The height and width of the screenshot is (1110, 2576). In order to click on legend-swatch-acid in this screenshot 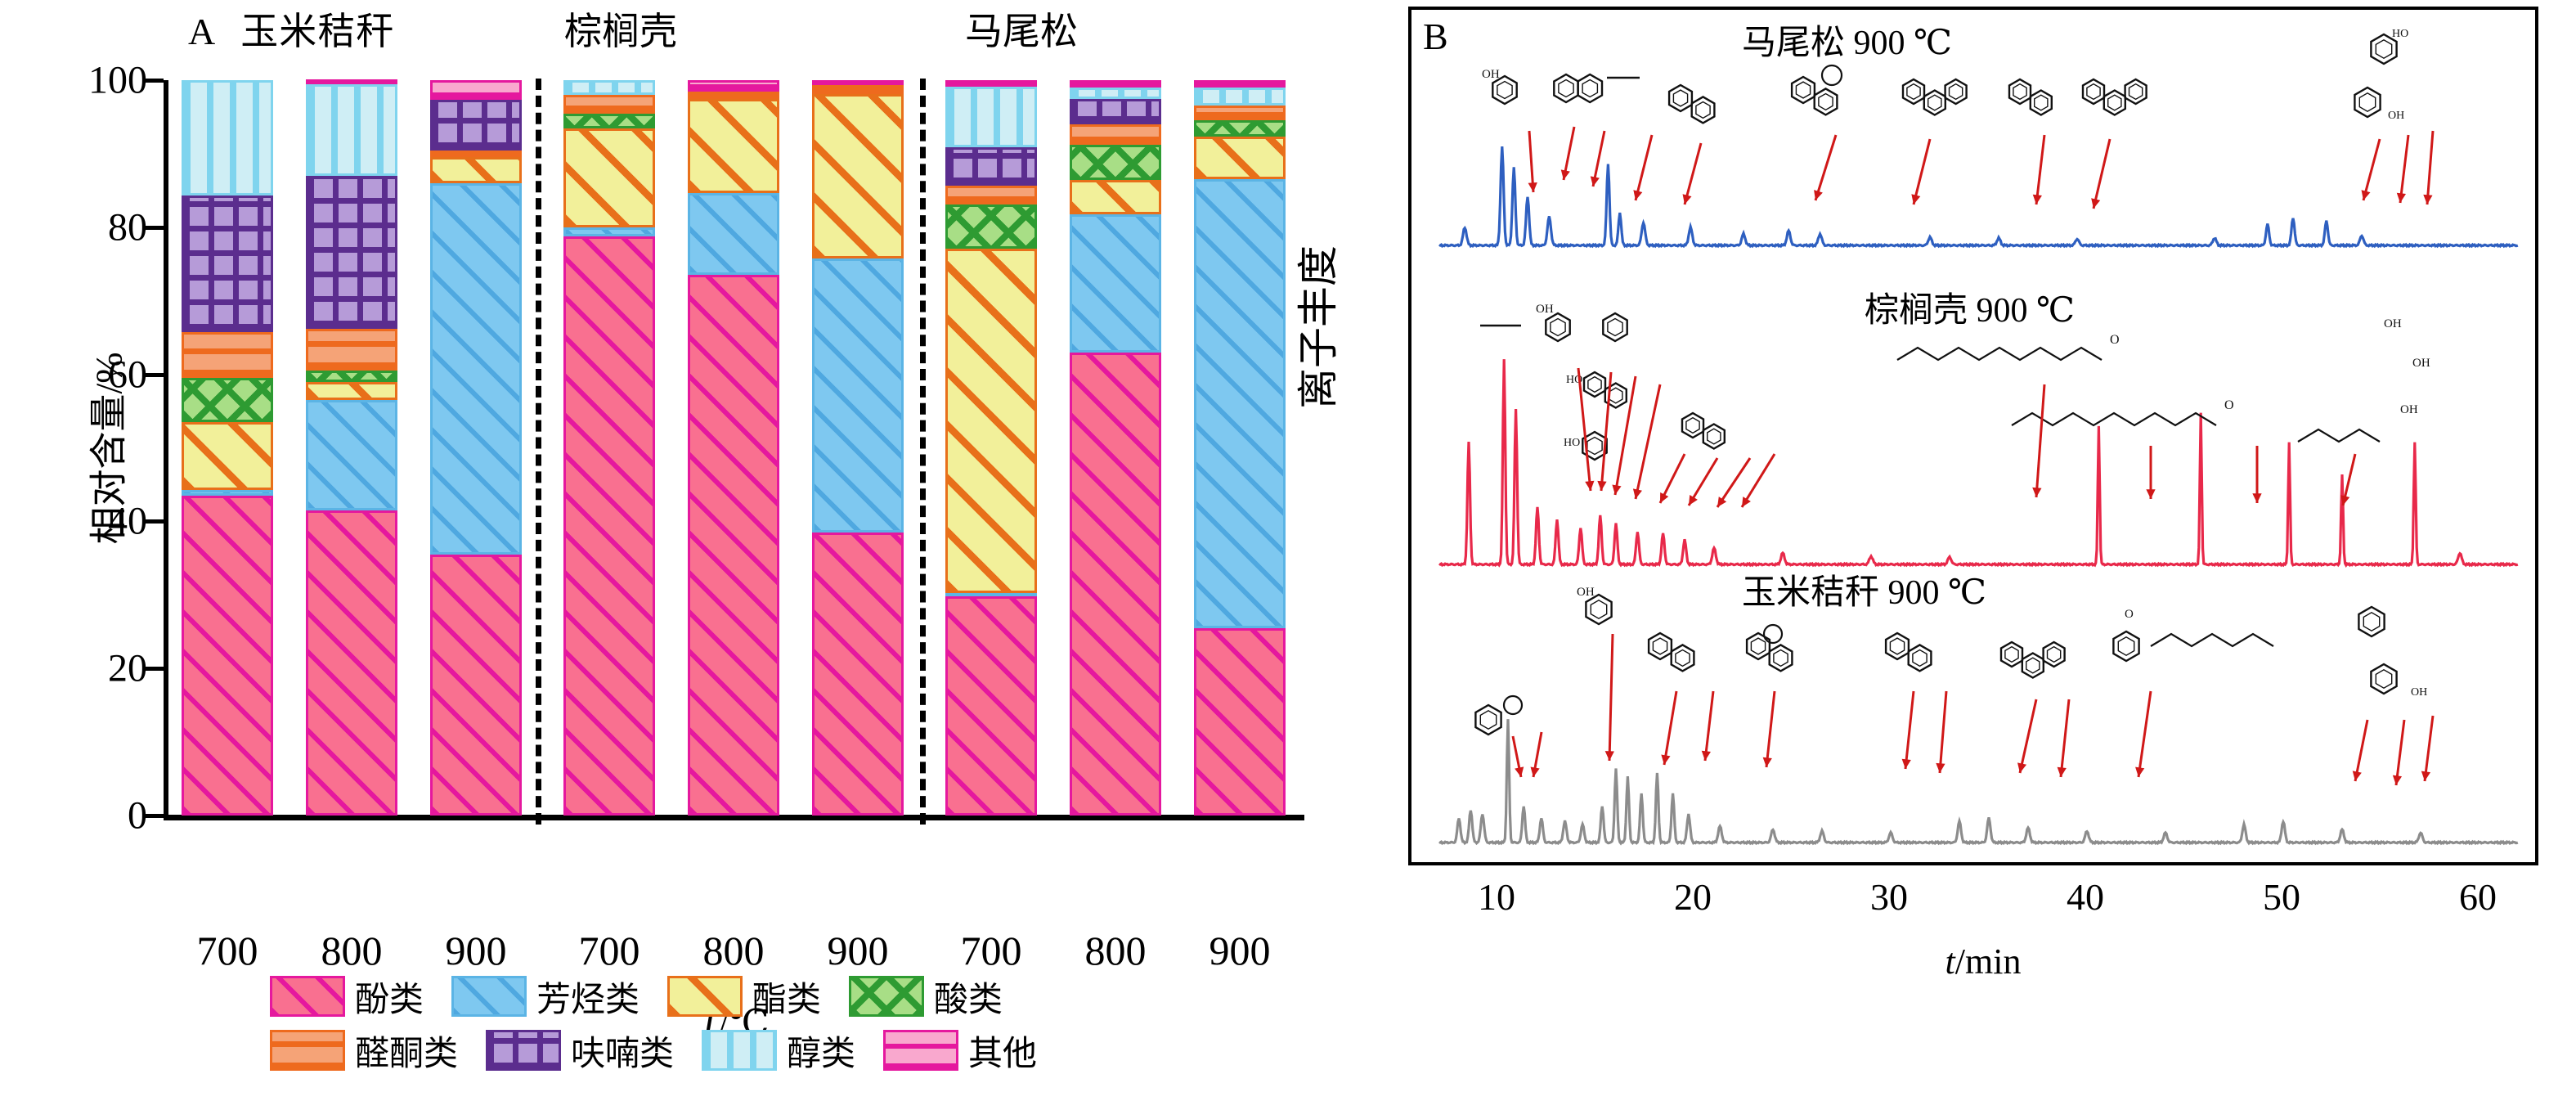, I will do `click(887, 996)`.